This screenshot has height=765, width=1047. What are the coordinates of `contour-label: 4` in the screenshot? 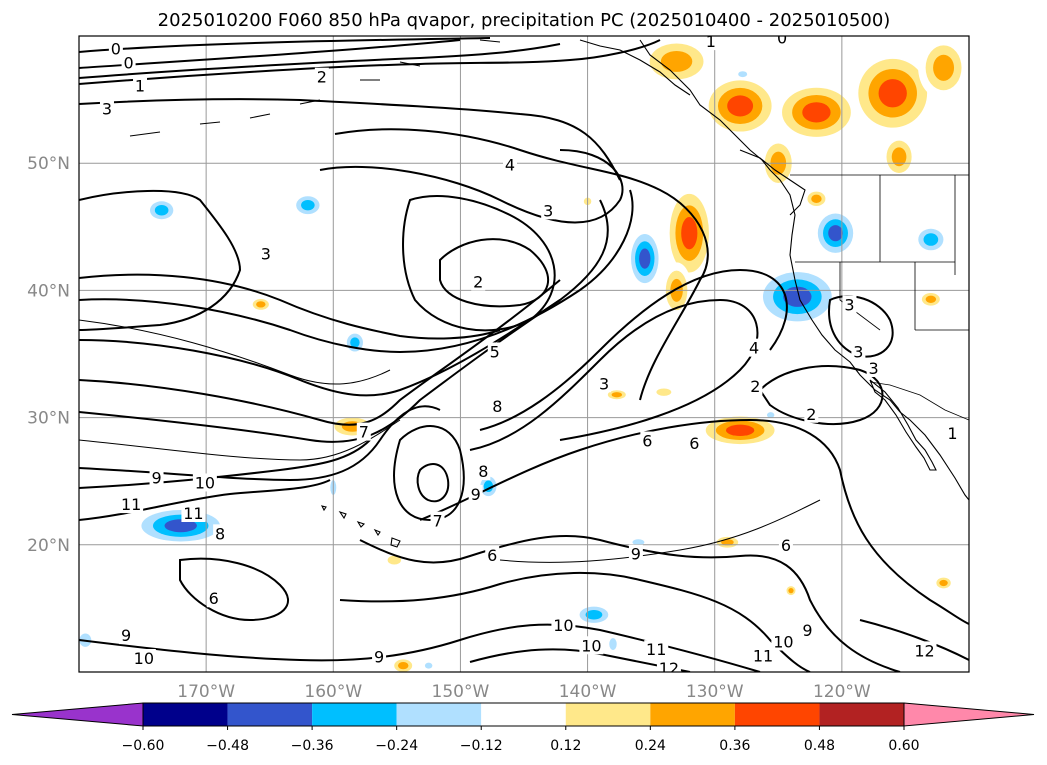 It's located at (510, 164).